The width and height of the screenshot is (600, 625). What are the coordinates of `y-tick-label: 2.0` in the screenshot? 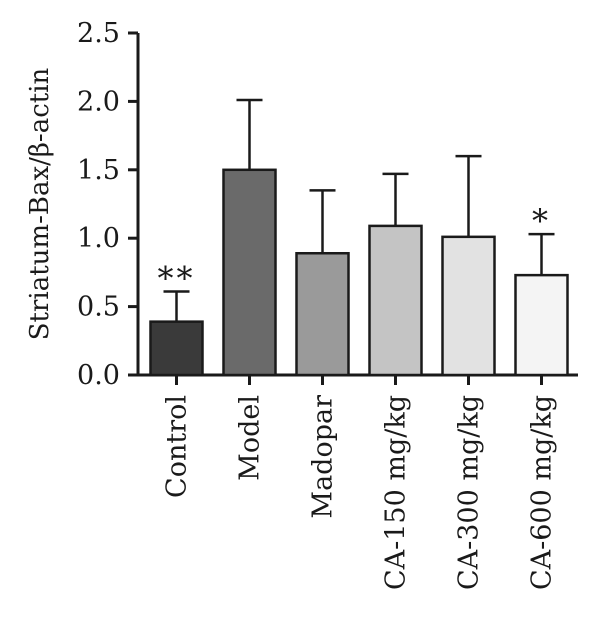 It's located at (98, 101).